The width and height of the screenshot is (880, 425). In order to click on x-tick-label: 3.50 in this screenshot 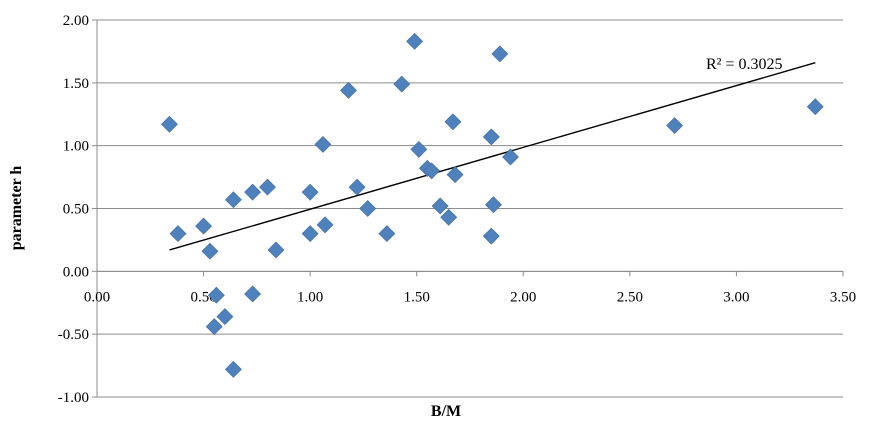, I will do `click(843, 297)`.